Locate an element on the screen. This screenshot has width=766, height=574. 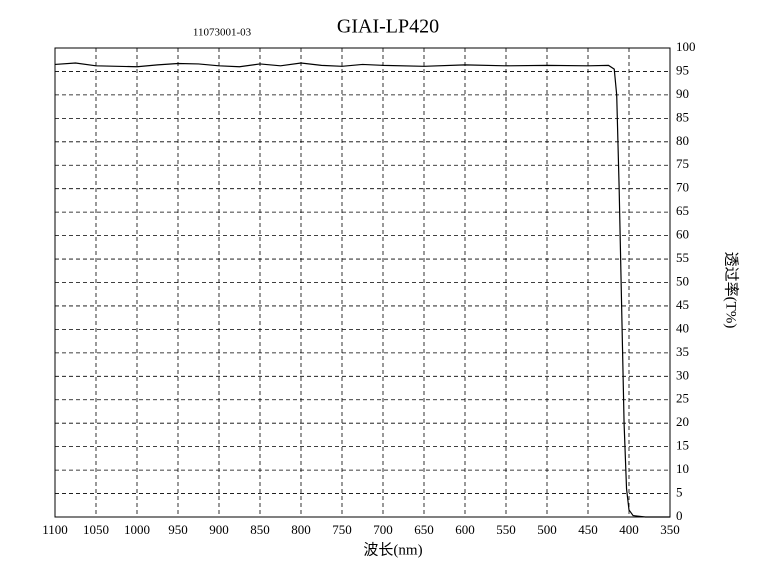
x-tick-label: 950 is located at coordinates (178, 529).